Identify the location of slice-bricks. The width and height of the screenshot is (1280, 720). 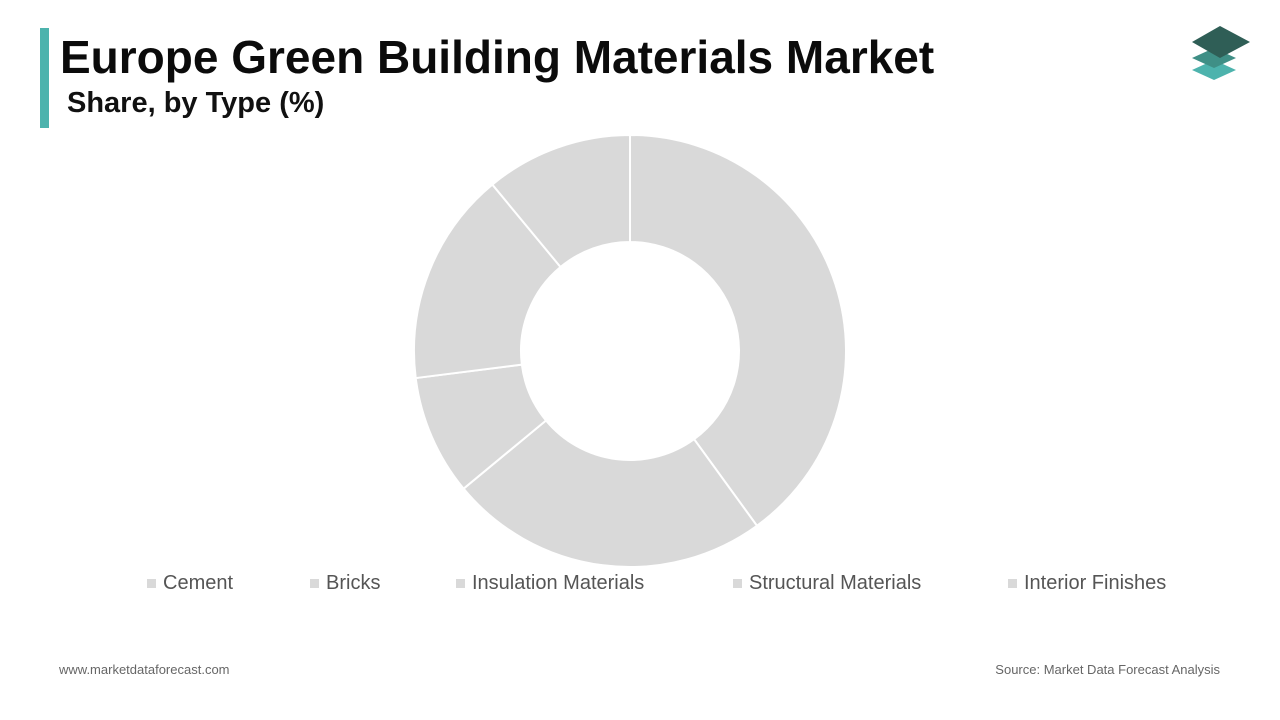
(610, 493).